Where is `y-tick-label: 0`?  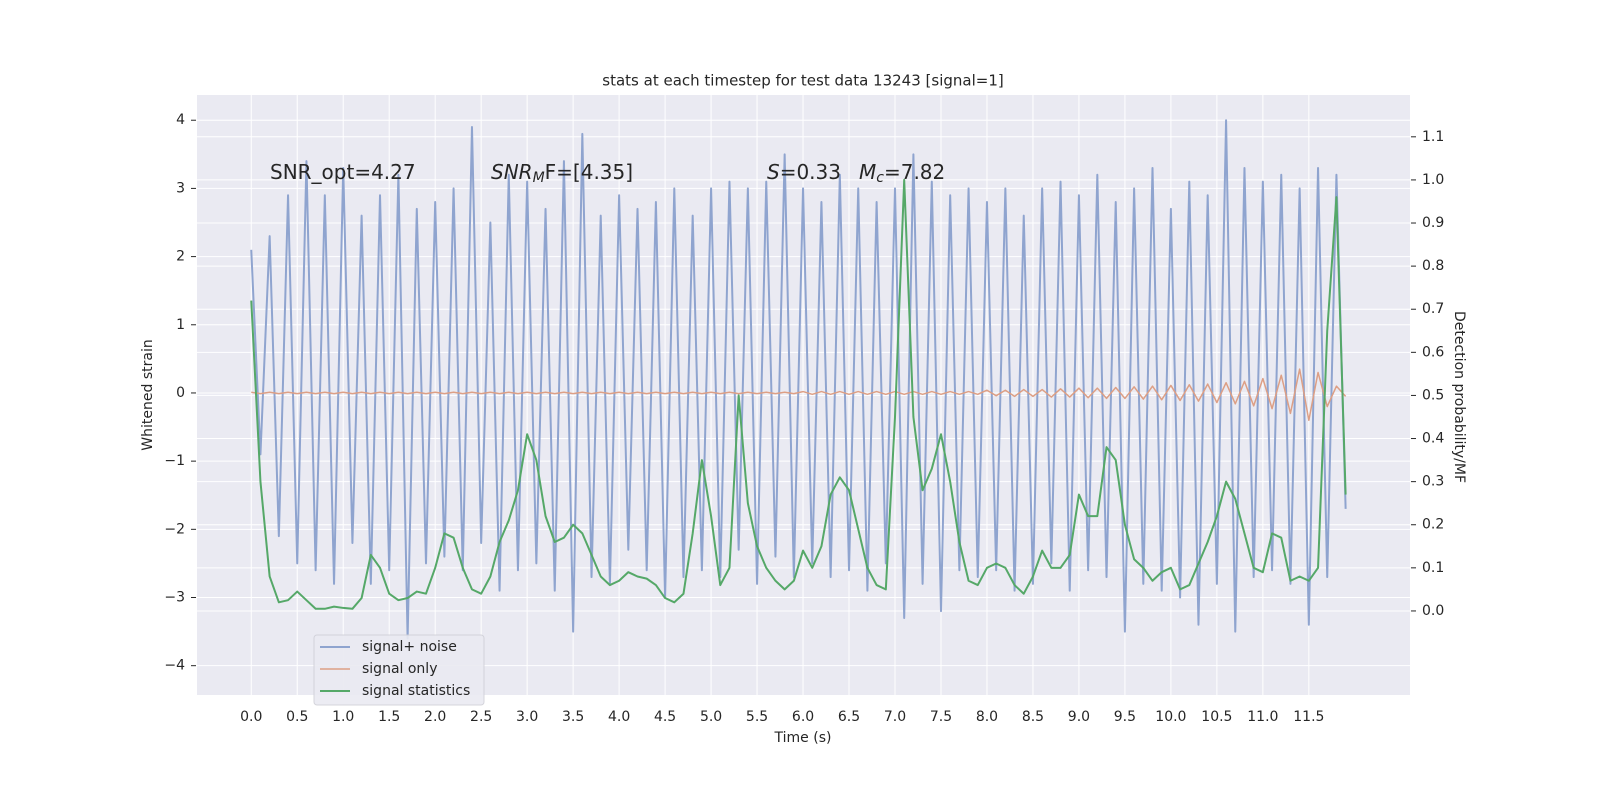
y-tick-label: 0 is located at coordinates (180, 393).